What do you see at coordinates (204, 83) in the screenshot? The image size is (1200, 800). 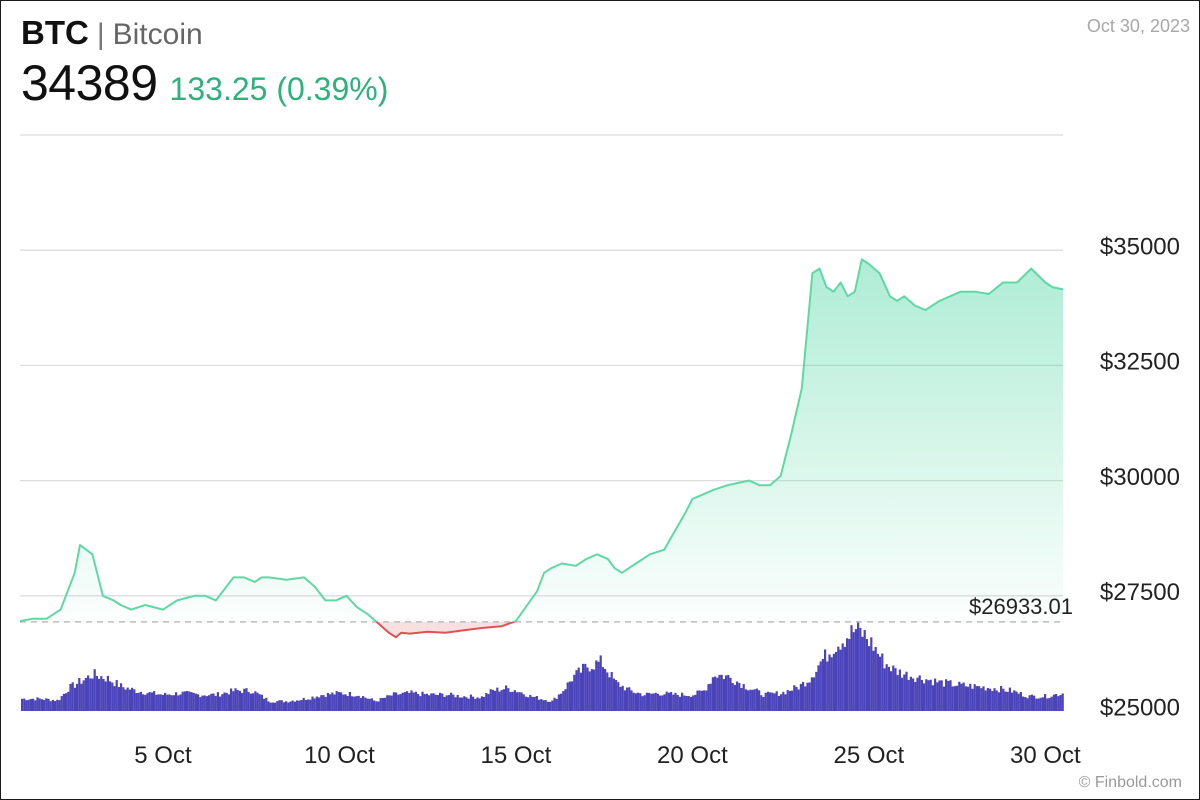 I see `price-line: 34389 133.25 (0.39%)` at bounding box center [204, 83].